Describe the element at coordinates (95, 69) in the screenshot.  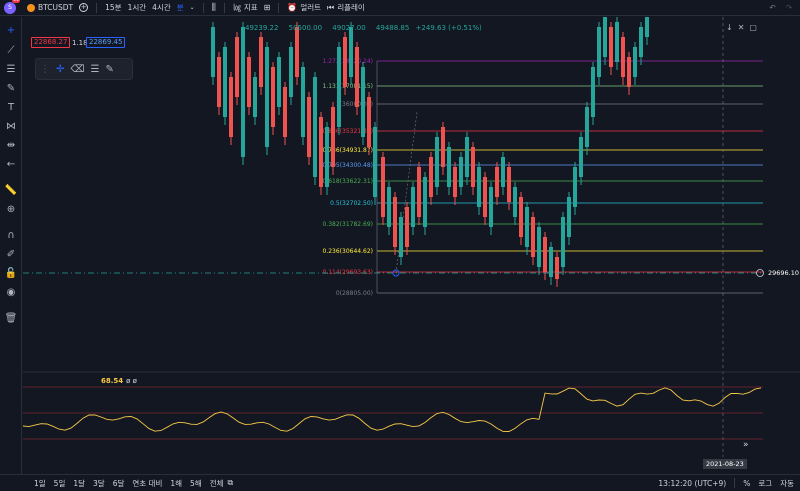
I see `lines-icon: ☰` at that location.